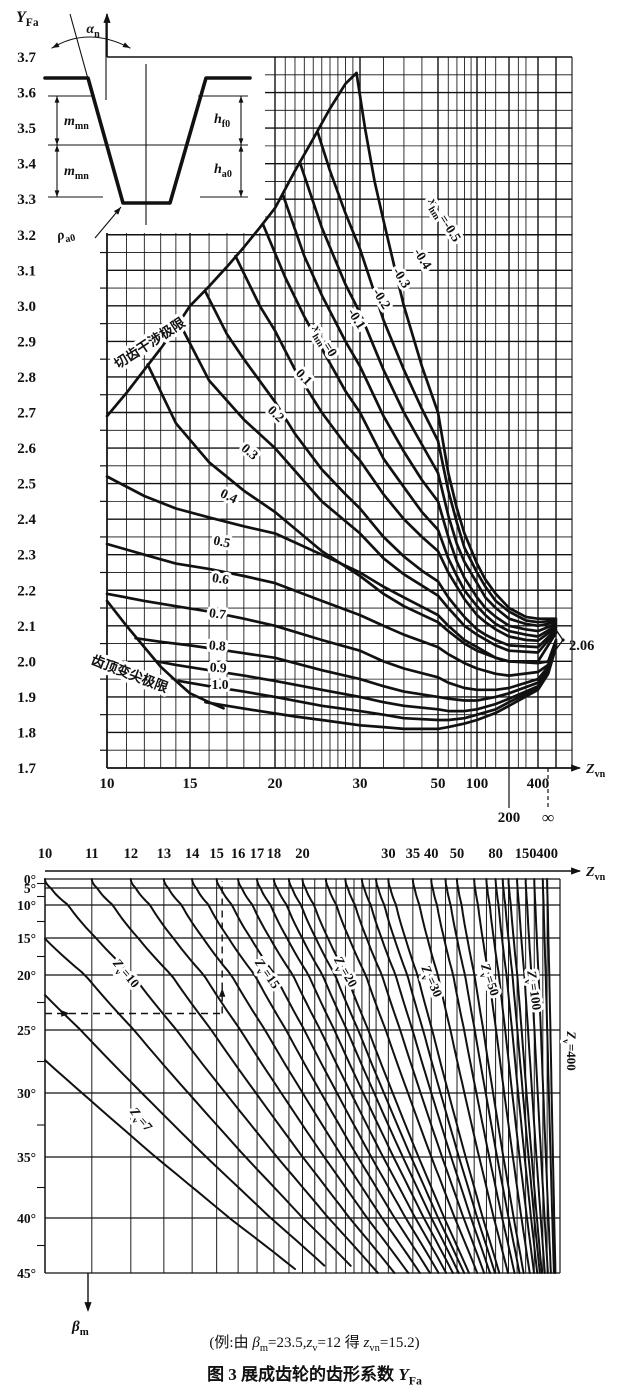 The image size is (629, 1400). What do you see at coordinates (26, 94) in the screenshot?
I see `svg-text: 3.6` at bounding box center [26, 94].